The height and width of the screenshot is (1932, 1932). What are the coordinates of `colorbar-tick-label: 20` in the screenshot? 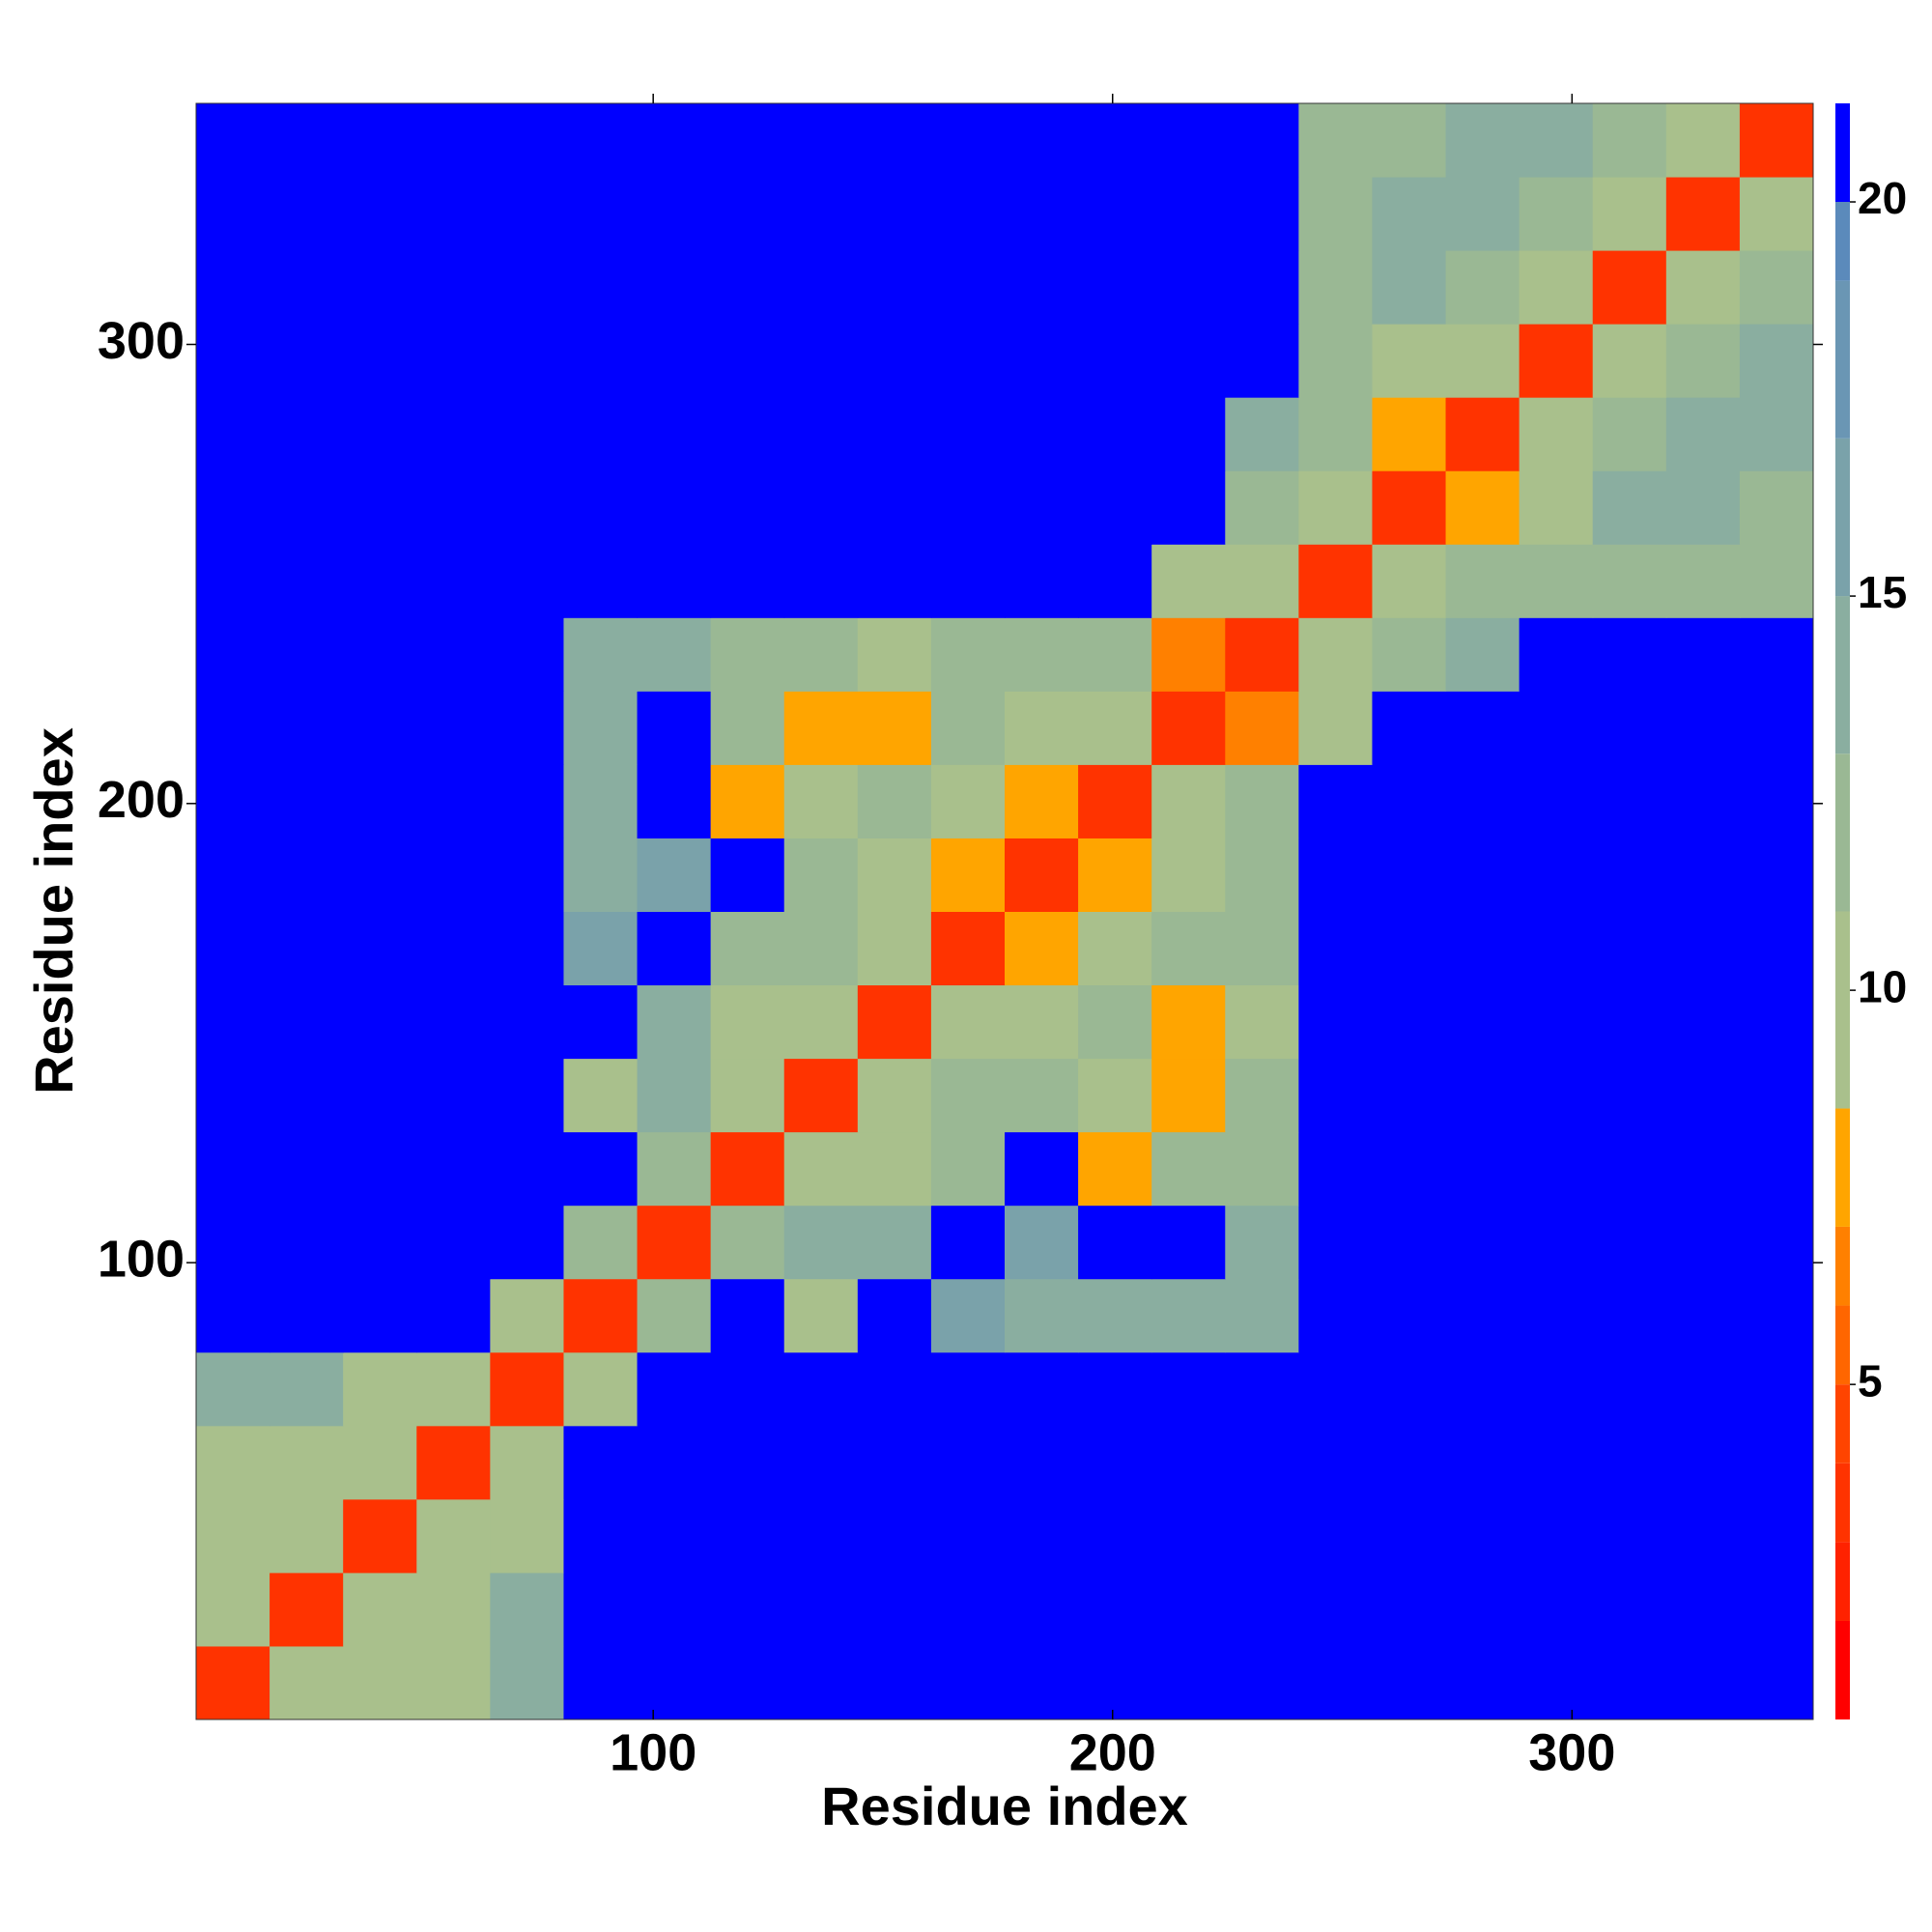 It's located at (1882, 198).